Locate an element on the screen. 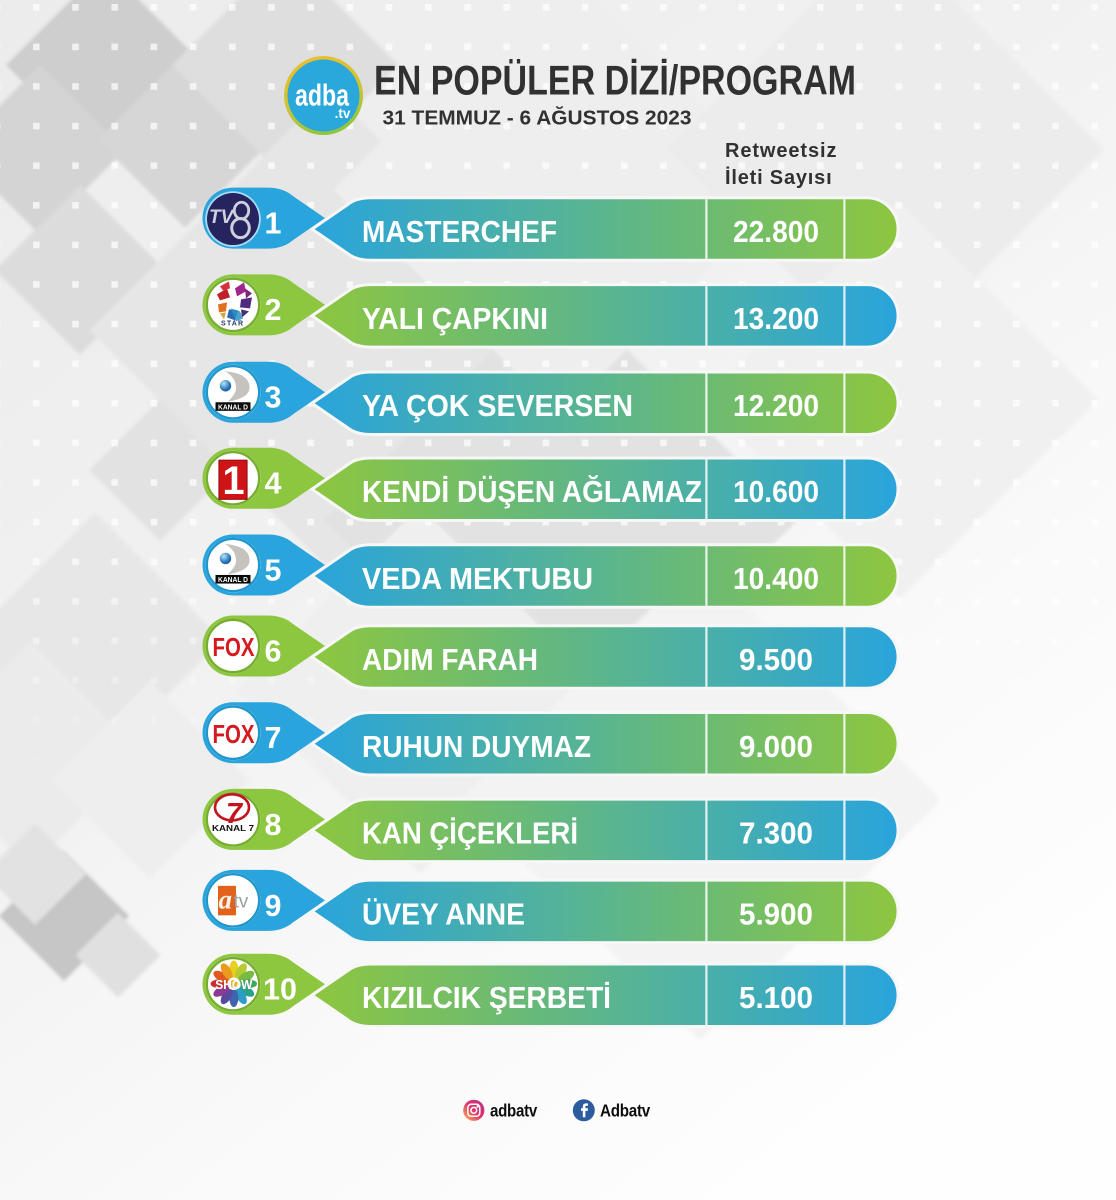 The width and height of the screenshot is (1116, 1200). svg-text: ADIM FARAH is located at coordinates (450, 659).